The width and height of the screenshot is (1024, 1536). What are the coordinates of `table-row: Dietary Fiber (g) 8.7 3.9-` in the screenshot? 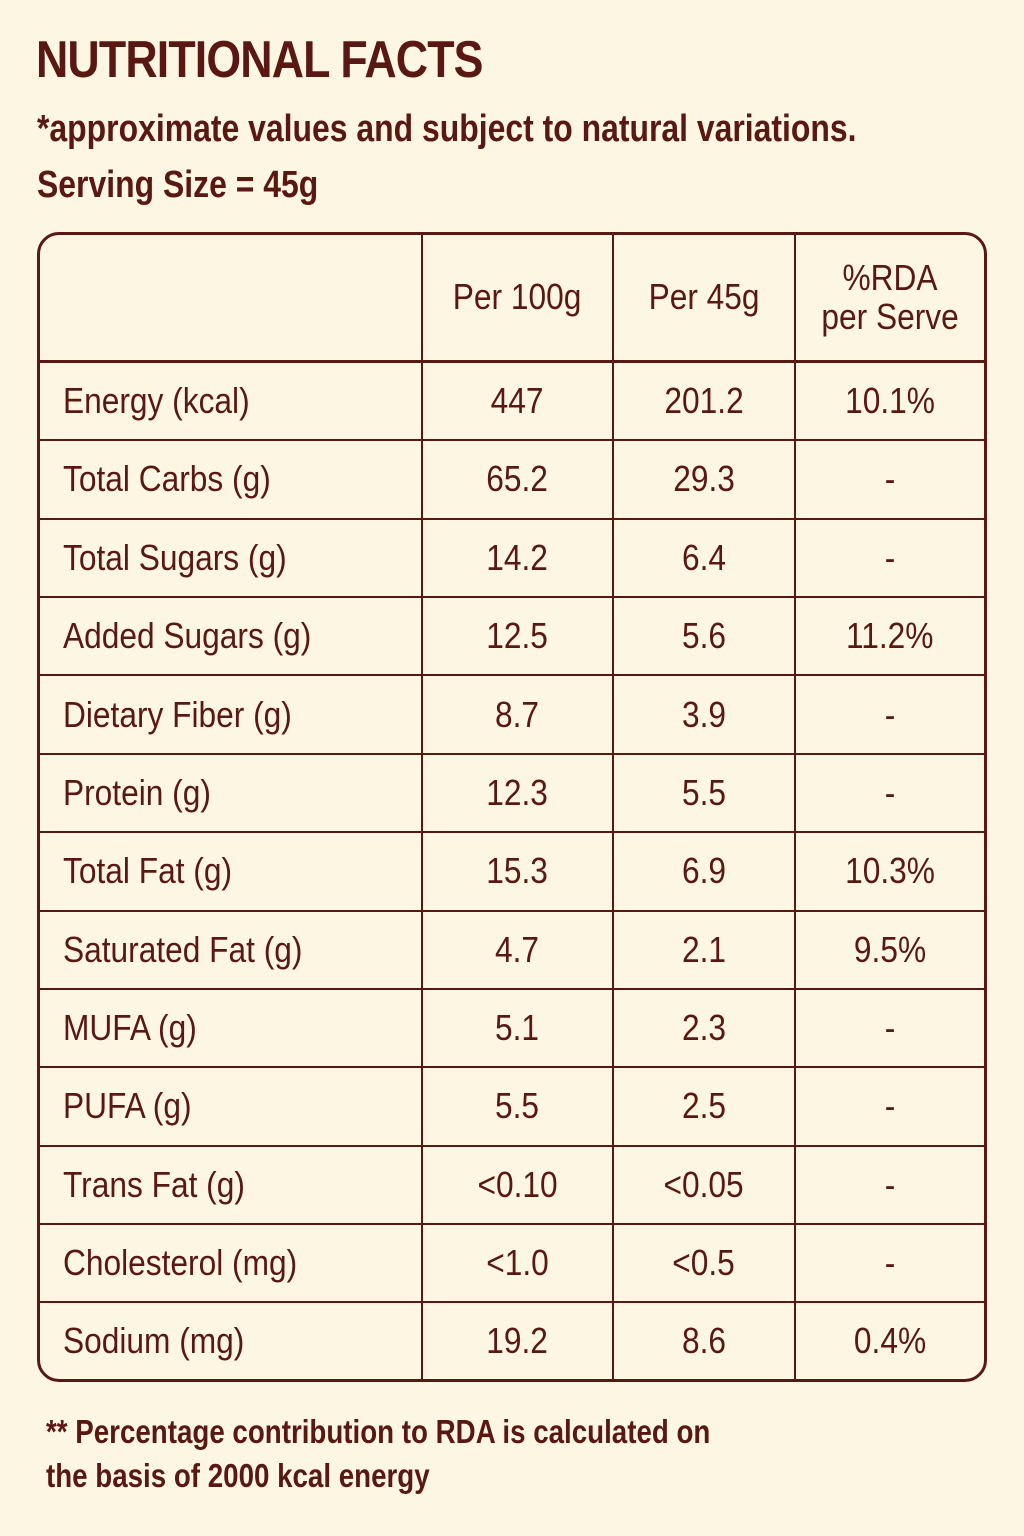 It's located at (512, 715).